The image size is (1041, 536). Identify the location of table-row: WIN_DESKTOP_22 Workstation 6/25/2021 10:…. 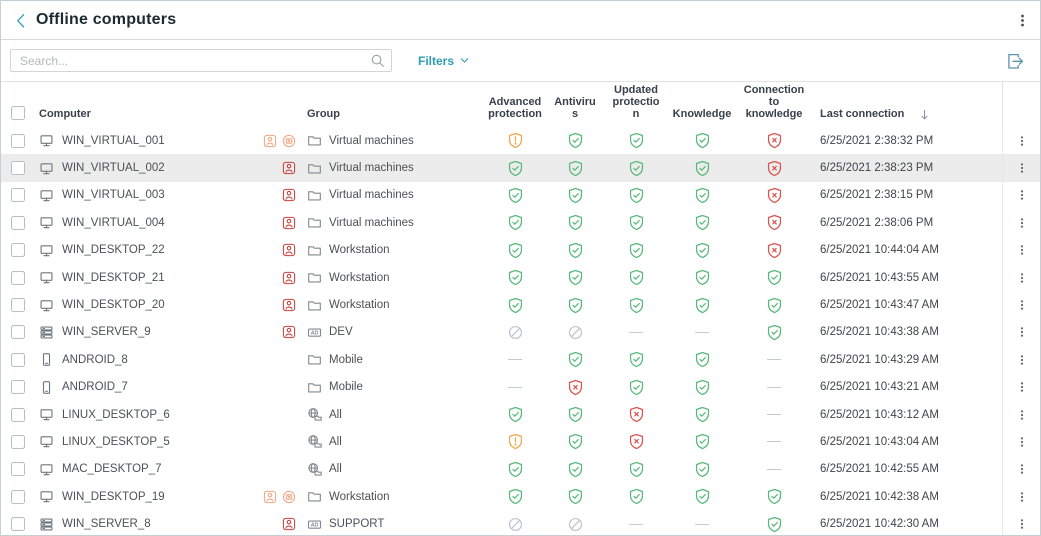
(520, 250).